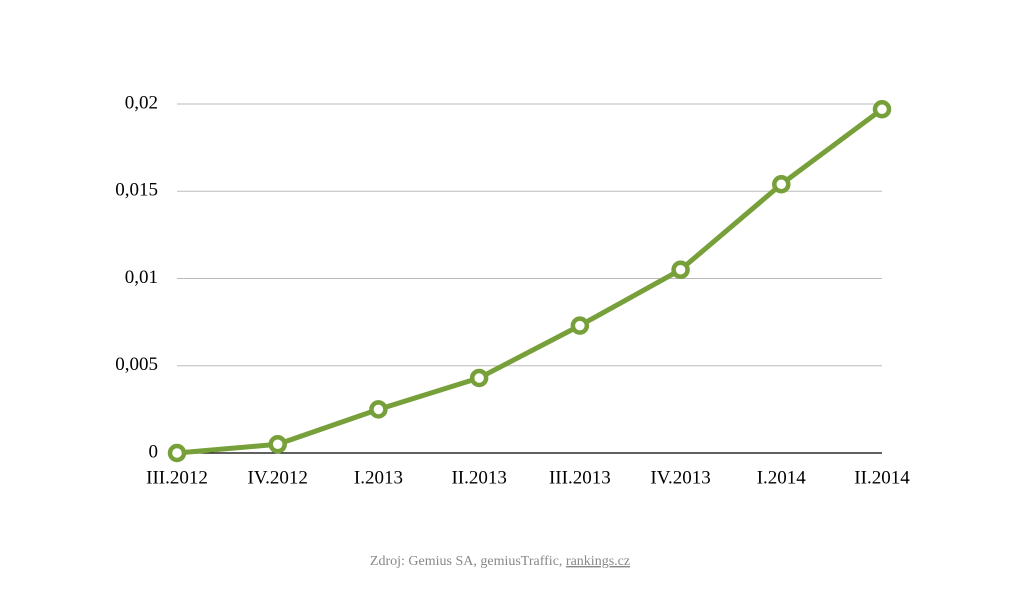 This screenshot has width=1028, height=591. I want to click on y-tick-label: 0,02, so click(141, 102).